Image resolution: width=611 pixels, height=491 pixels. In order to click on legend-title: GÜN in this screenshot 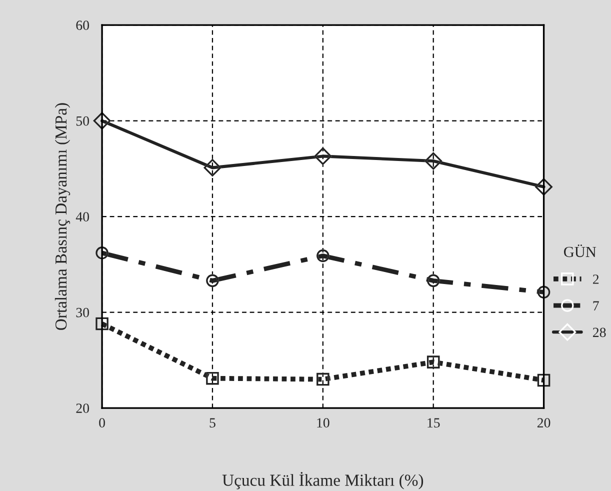, I will do `click(580, 251)`.